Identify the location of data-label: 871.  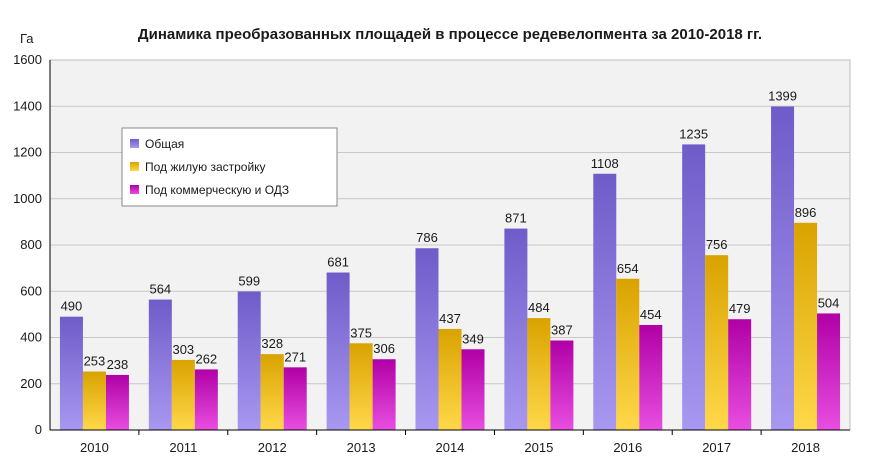
(516, 218).